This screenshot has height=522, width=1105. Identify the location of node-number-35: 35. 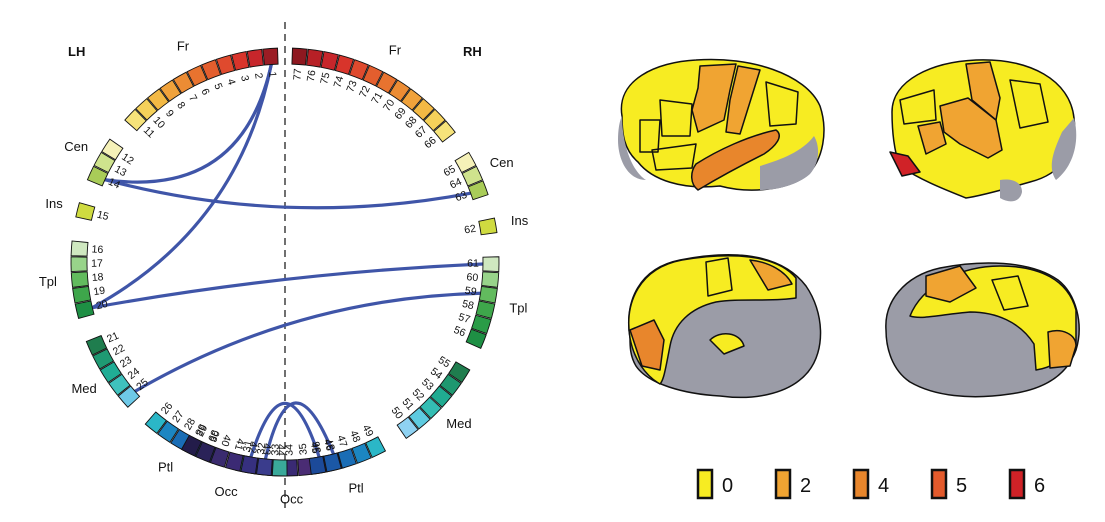
(303, 449).